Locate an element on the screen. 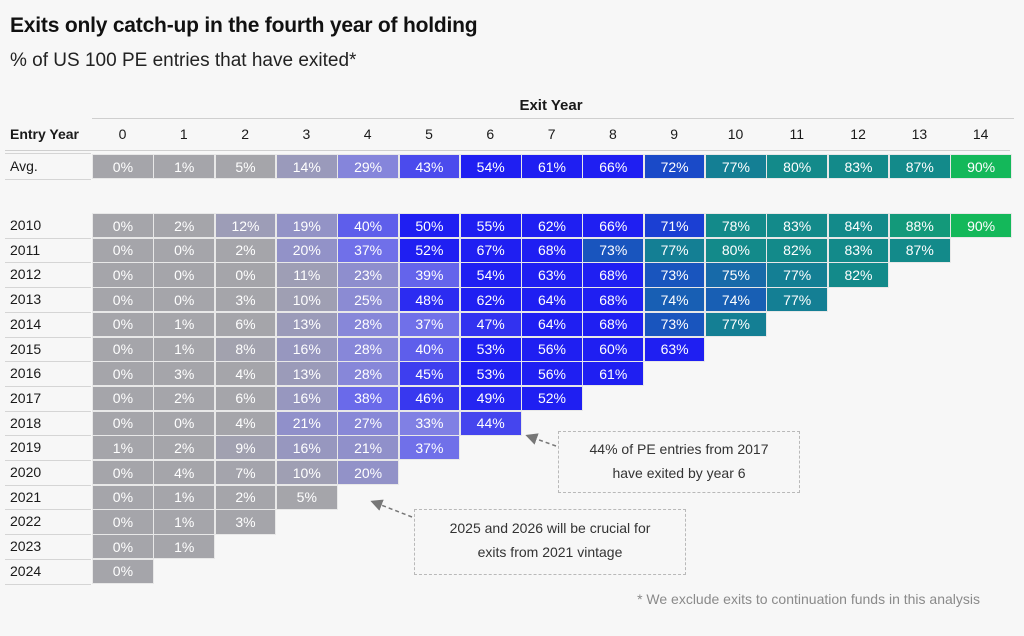 This screenshot has height=636, width=1024. cell-2014-exit-3: 13% is located at coordinates (306, 324).